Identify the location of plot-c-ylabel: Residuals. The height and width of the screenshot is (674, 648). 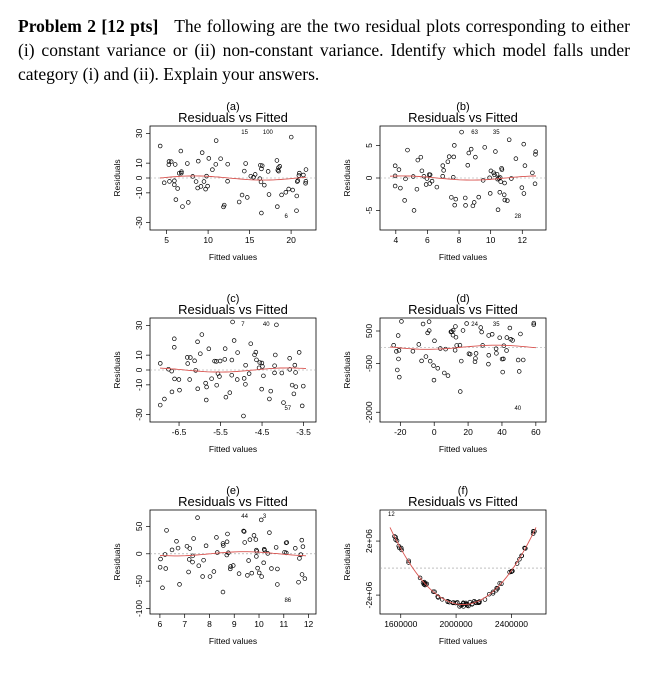
(117, 369).